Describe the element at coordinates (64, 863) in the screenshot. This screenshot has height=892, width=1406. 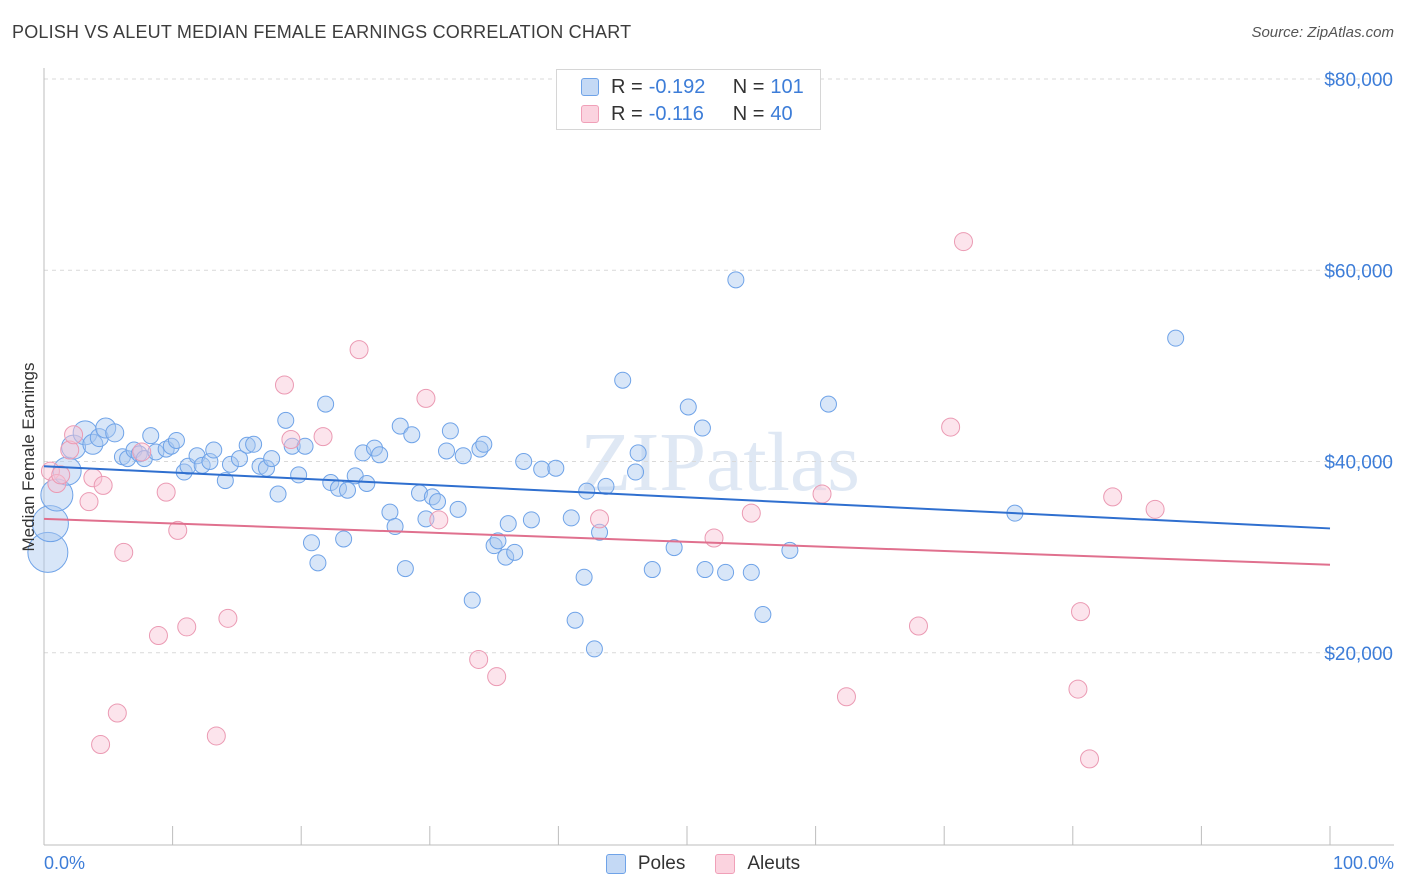
I see `x-tick-label-left: 0.0%` at that location.